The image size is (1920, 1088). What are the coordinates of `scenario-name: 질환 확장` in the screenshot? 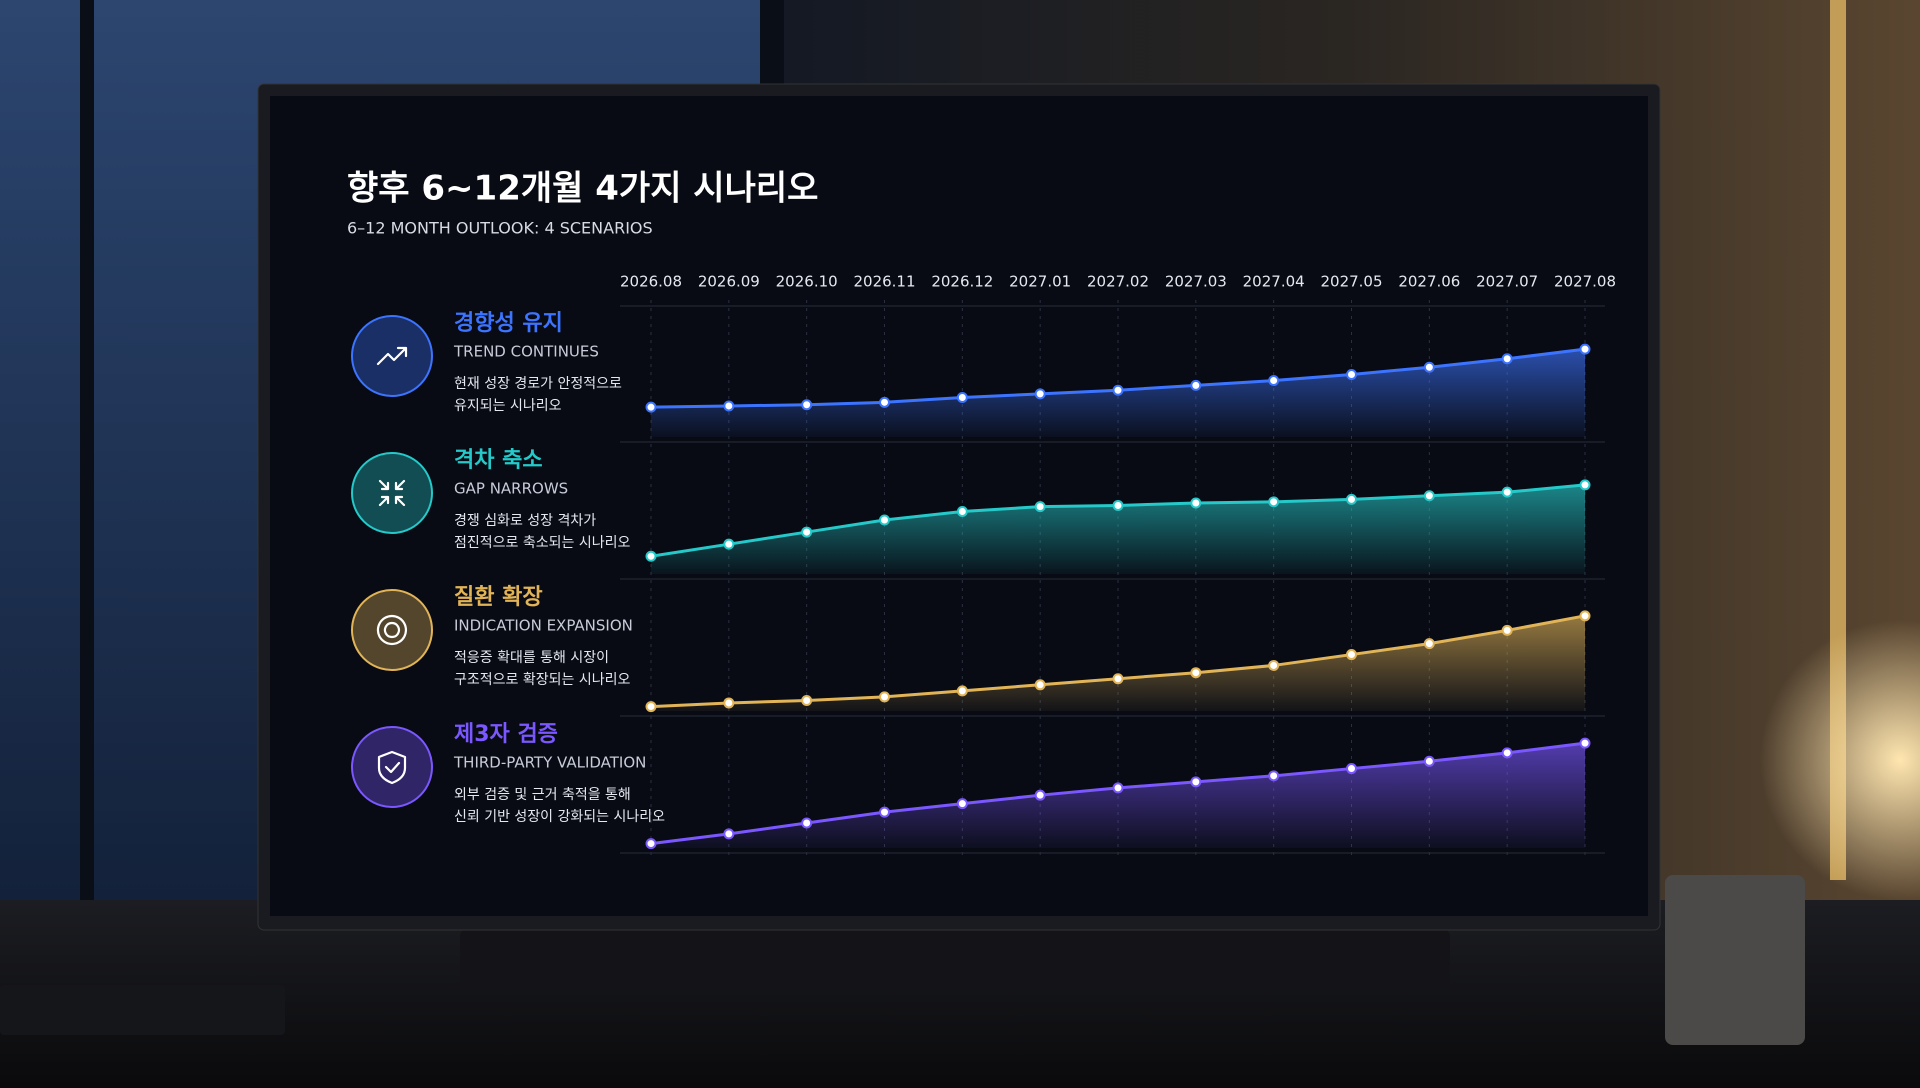 It's located at (498, 597).